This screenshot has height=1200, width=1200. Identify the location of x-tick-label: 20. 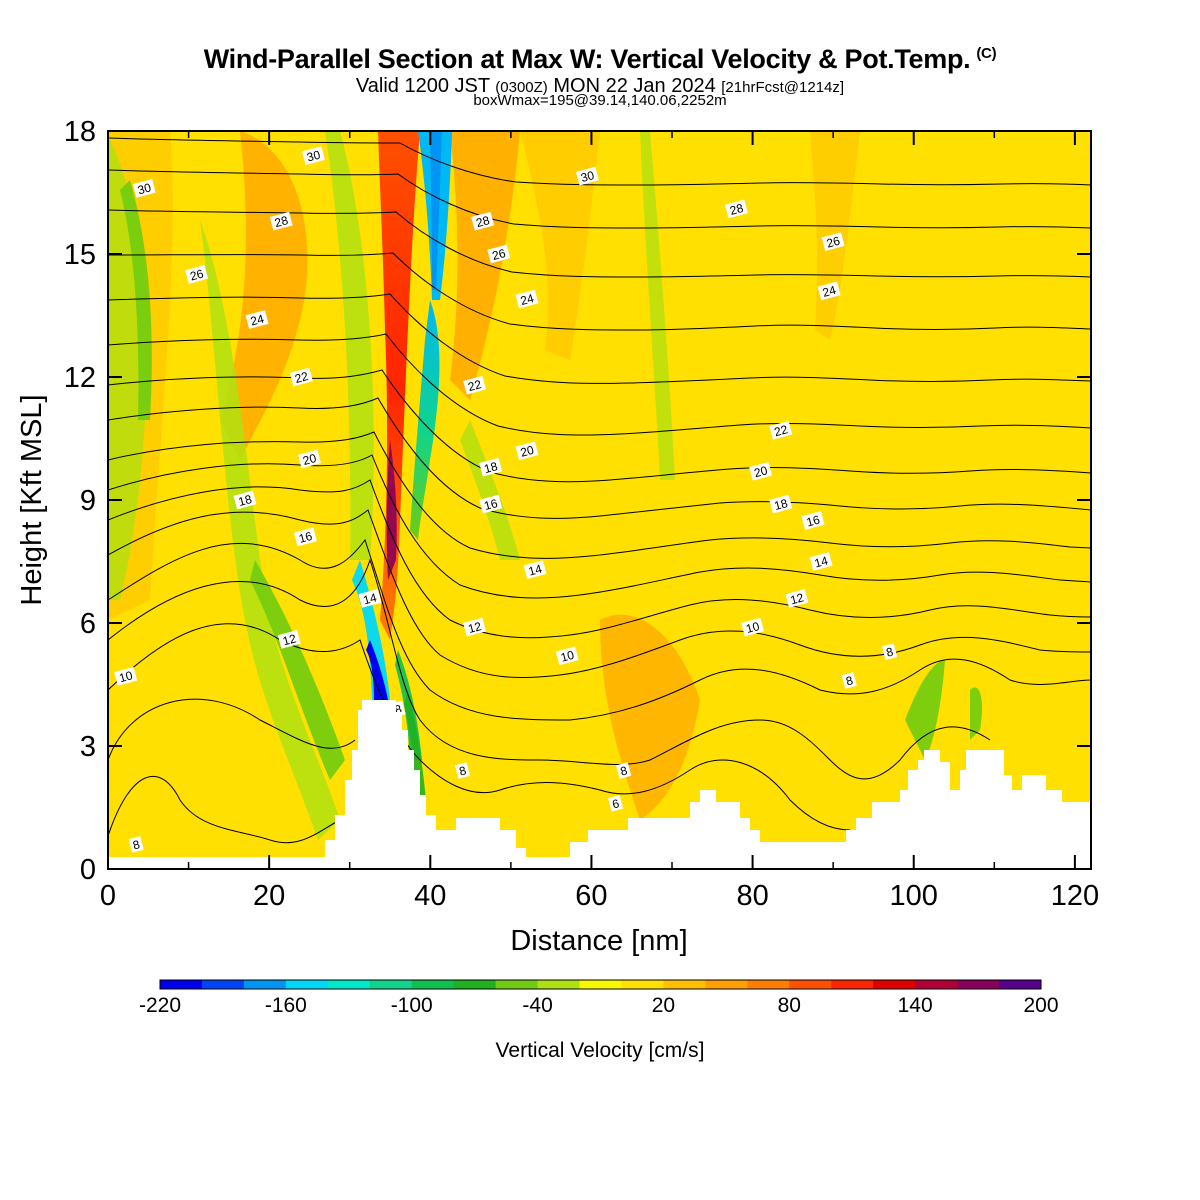
(269, 896).